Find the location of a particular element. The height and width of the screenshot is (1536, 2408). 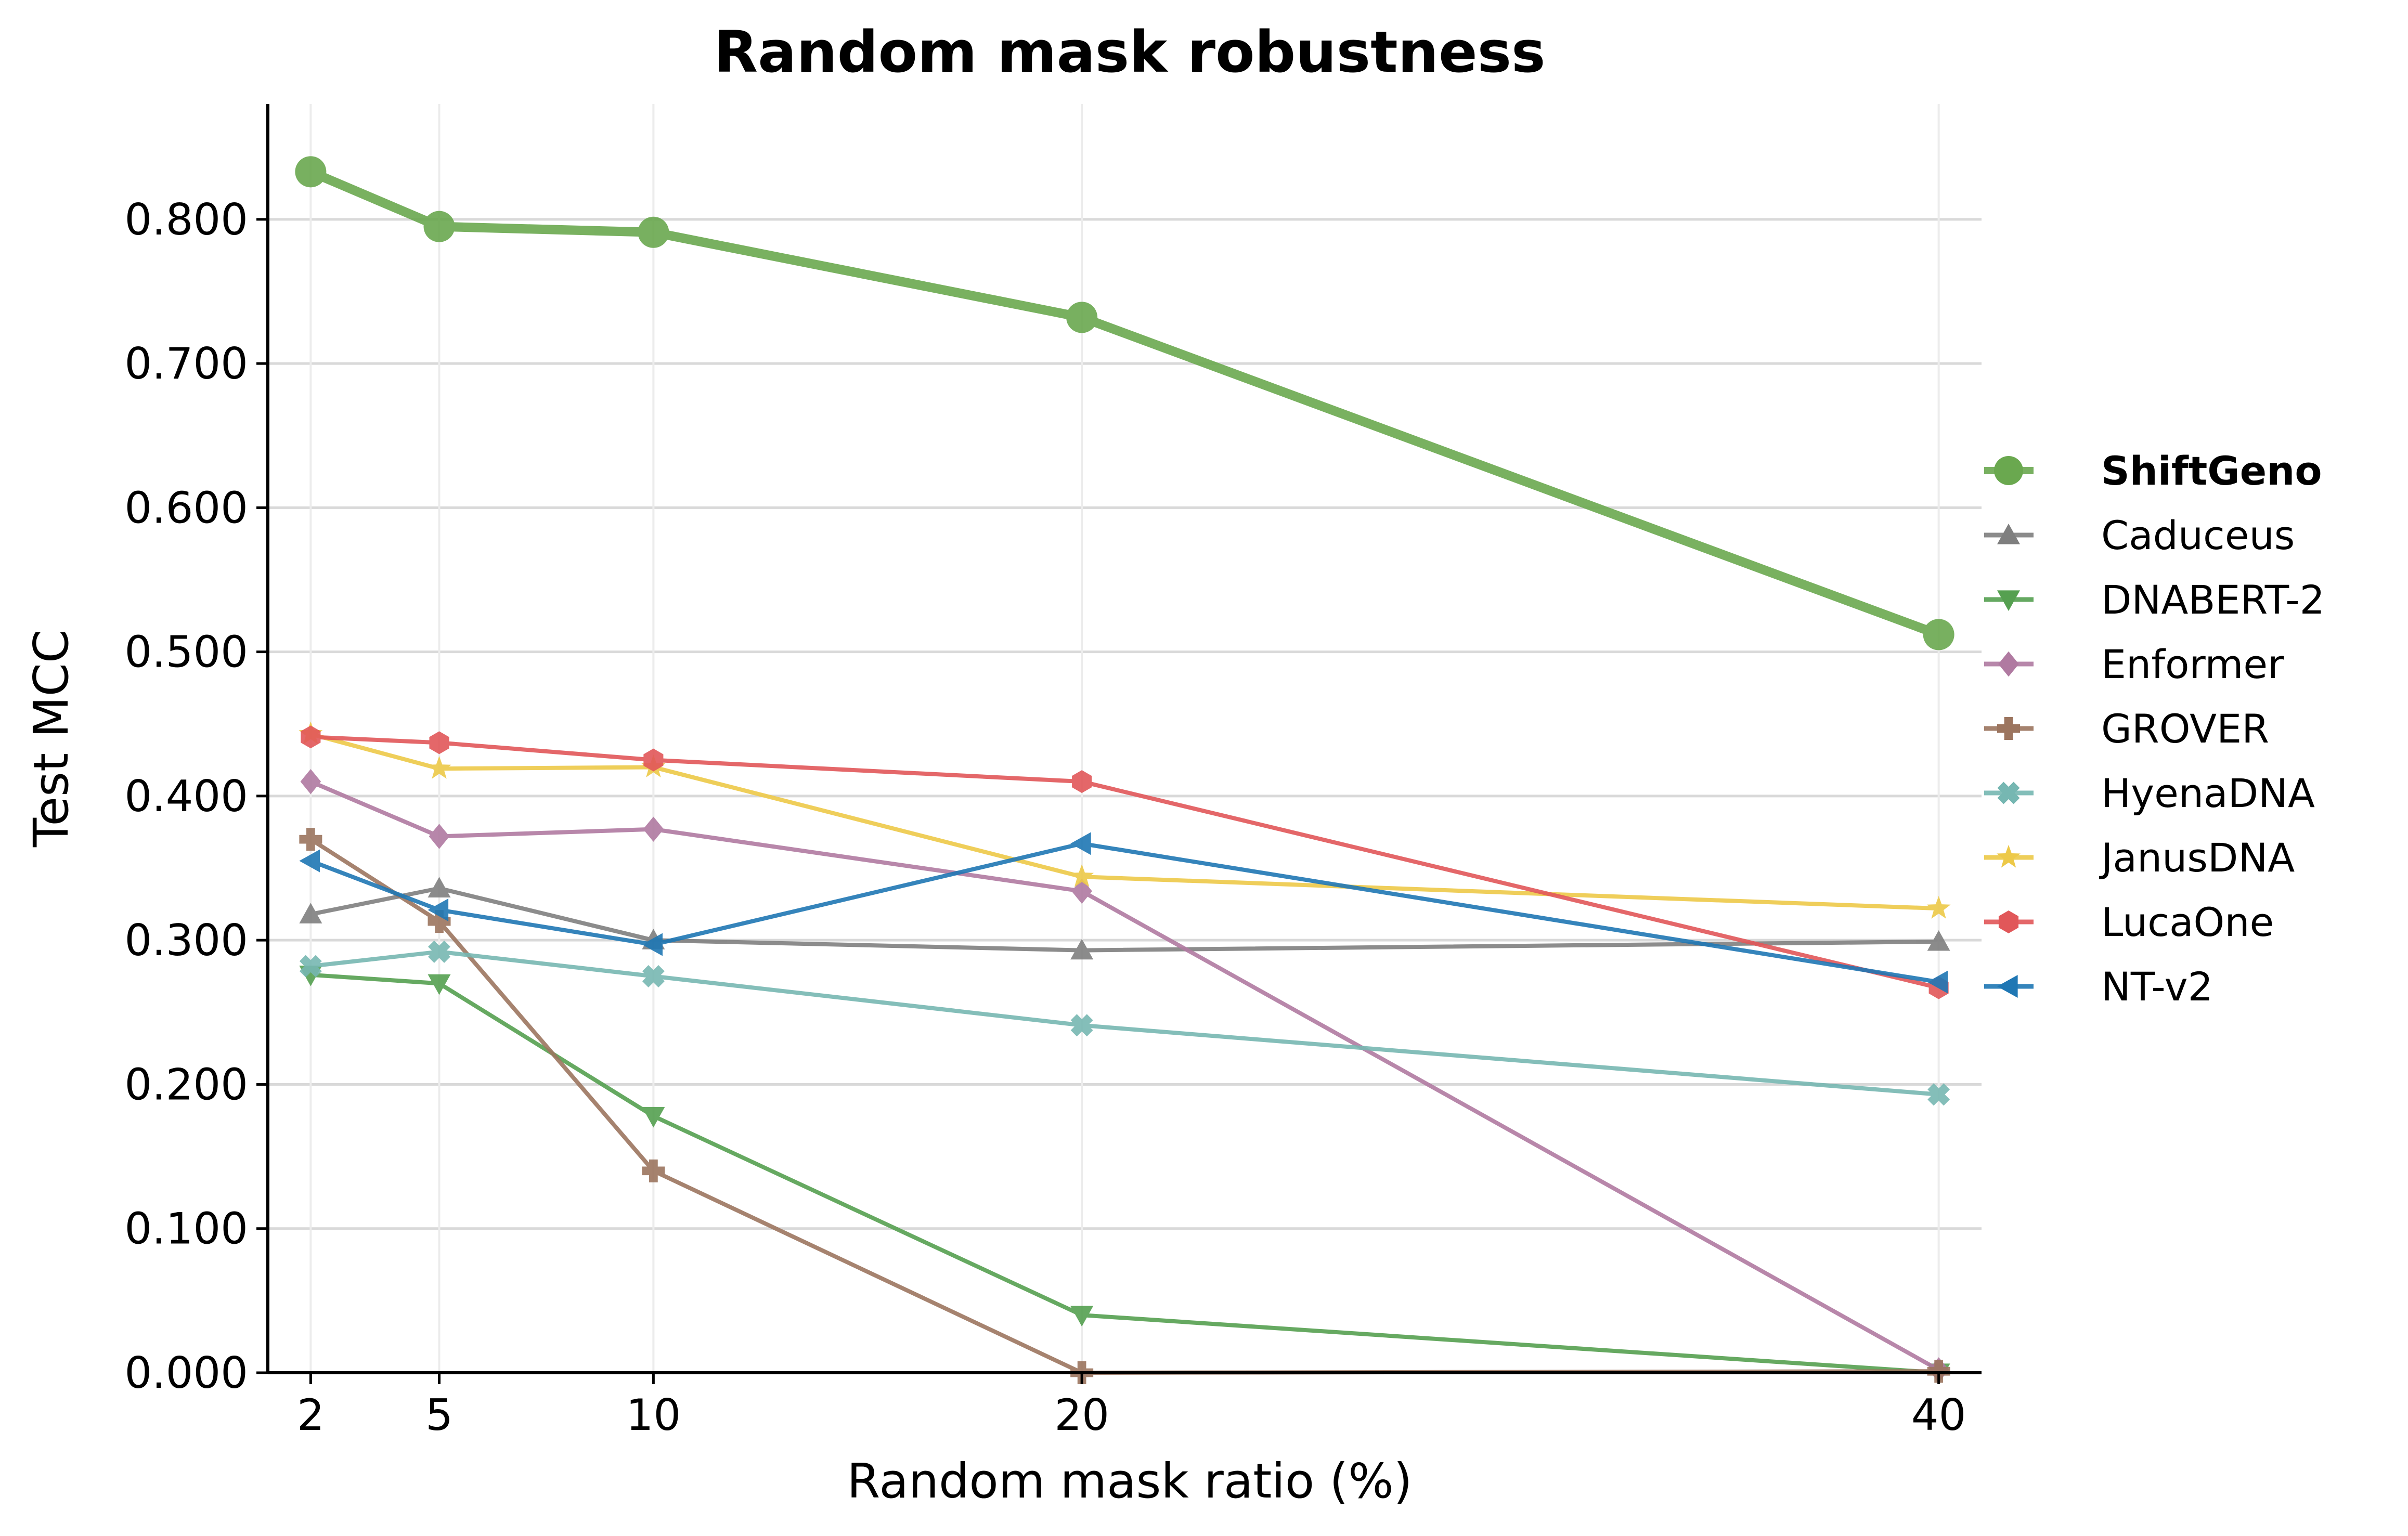

y-tick-label: 0.600 is located at coordinates (186, 508).